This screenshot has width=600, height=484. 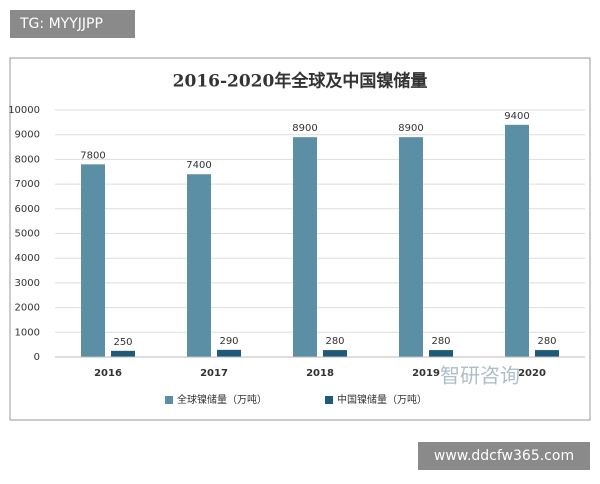 I want to click on data-label: 250, so click(x=122, y=342).